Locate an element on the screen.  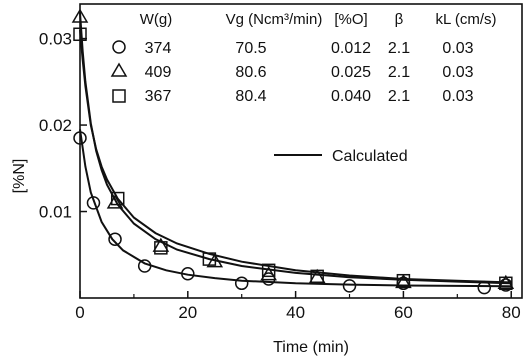
legend-row2-w: 409 is located at coordinates (158, 72).